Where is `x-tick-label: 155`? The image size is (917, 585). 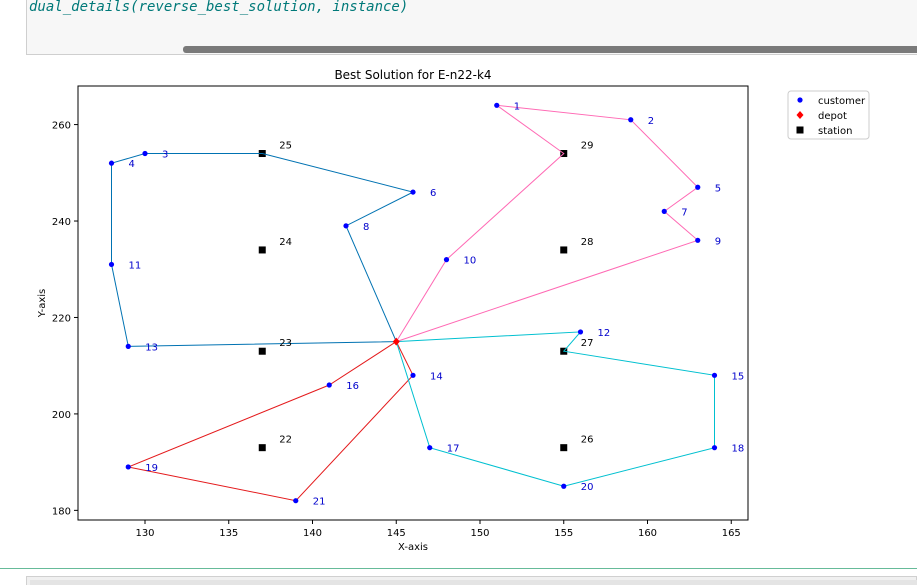 x-tick-label: 155 is located at coordinates (563, 533).